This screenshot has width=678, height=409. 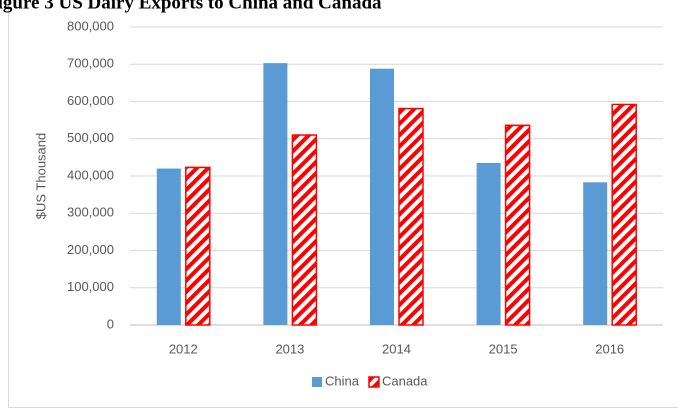 I want to click on y-tick-label: 700,000, so click(x=90, y=63).